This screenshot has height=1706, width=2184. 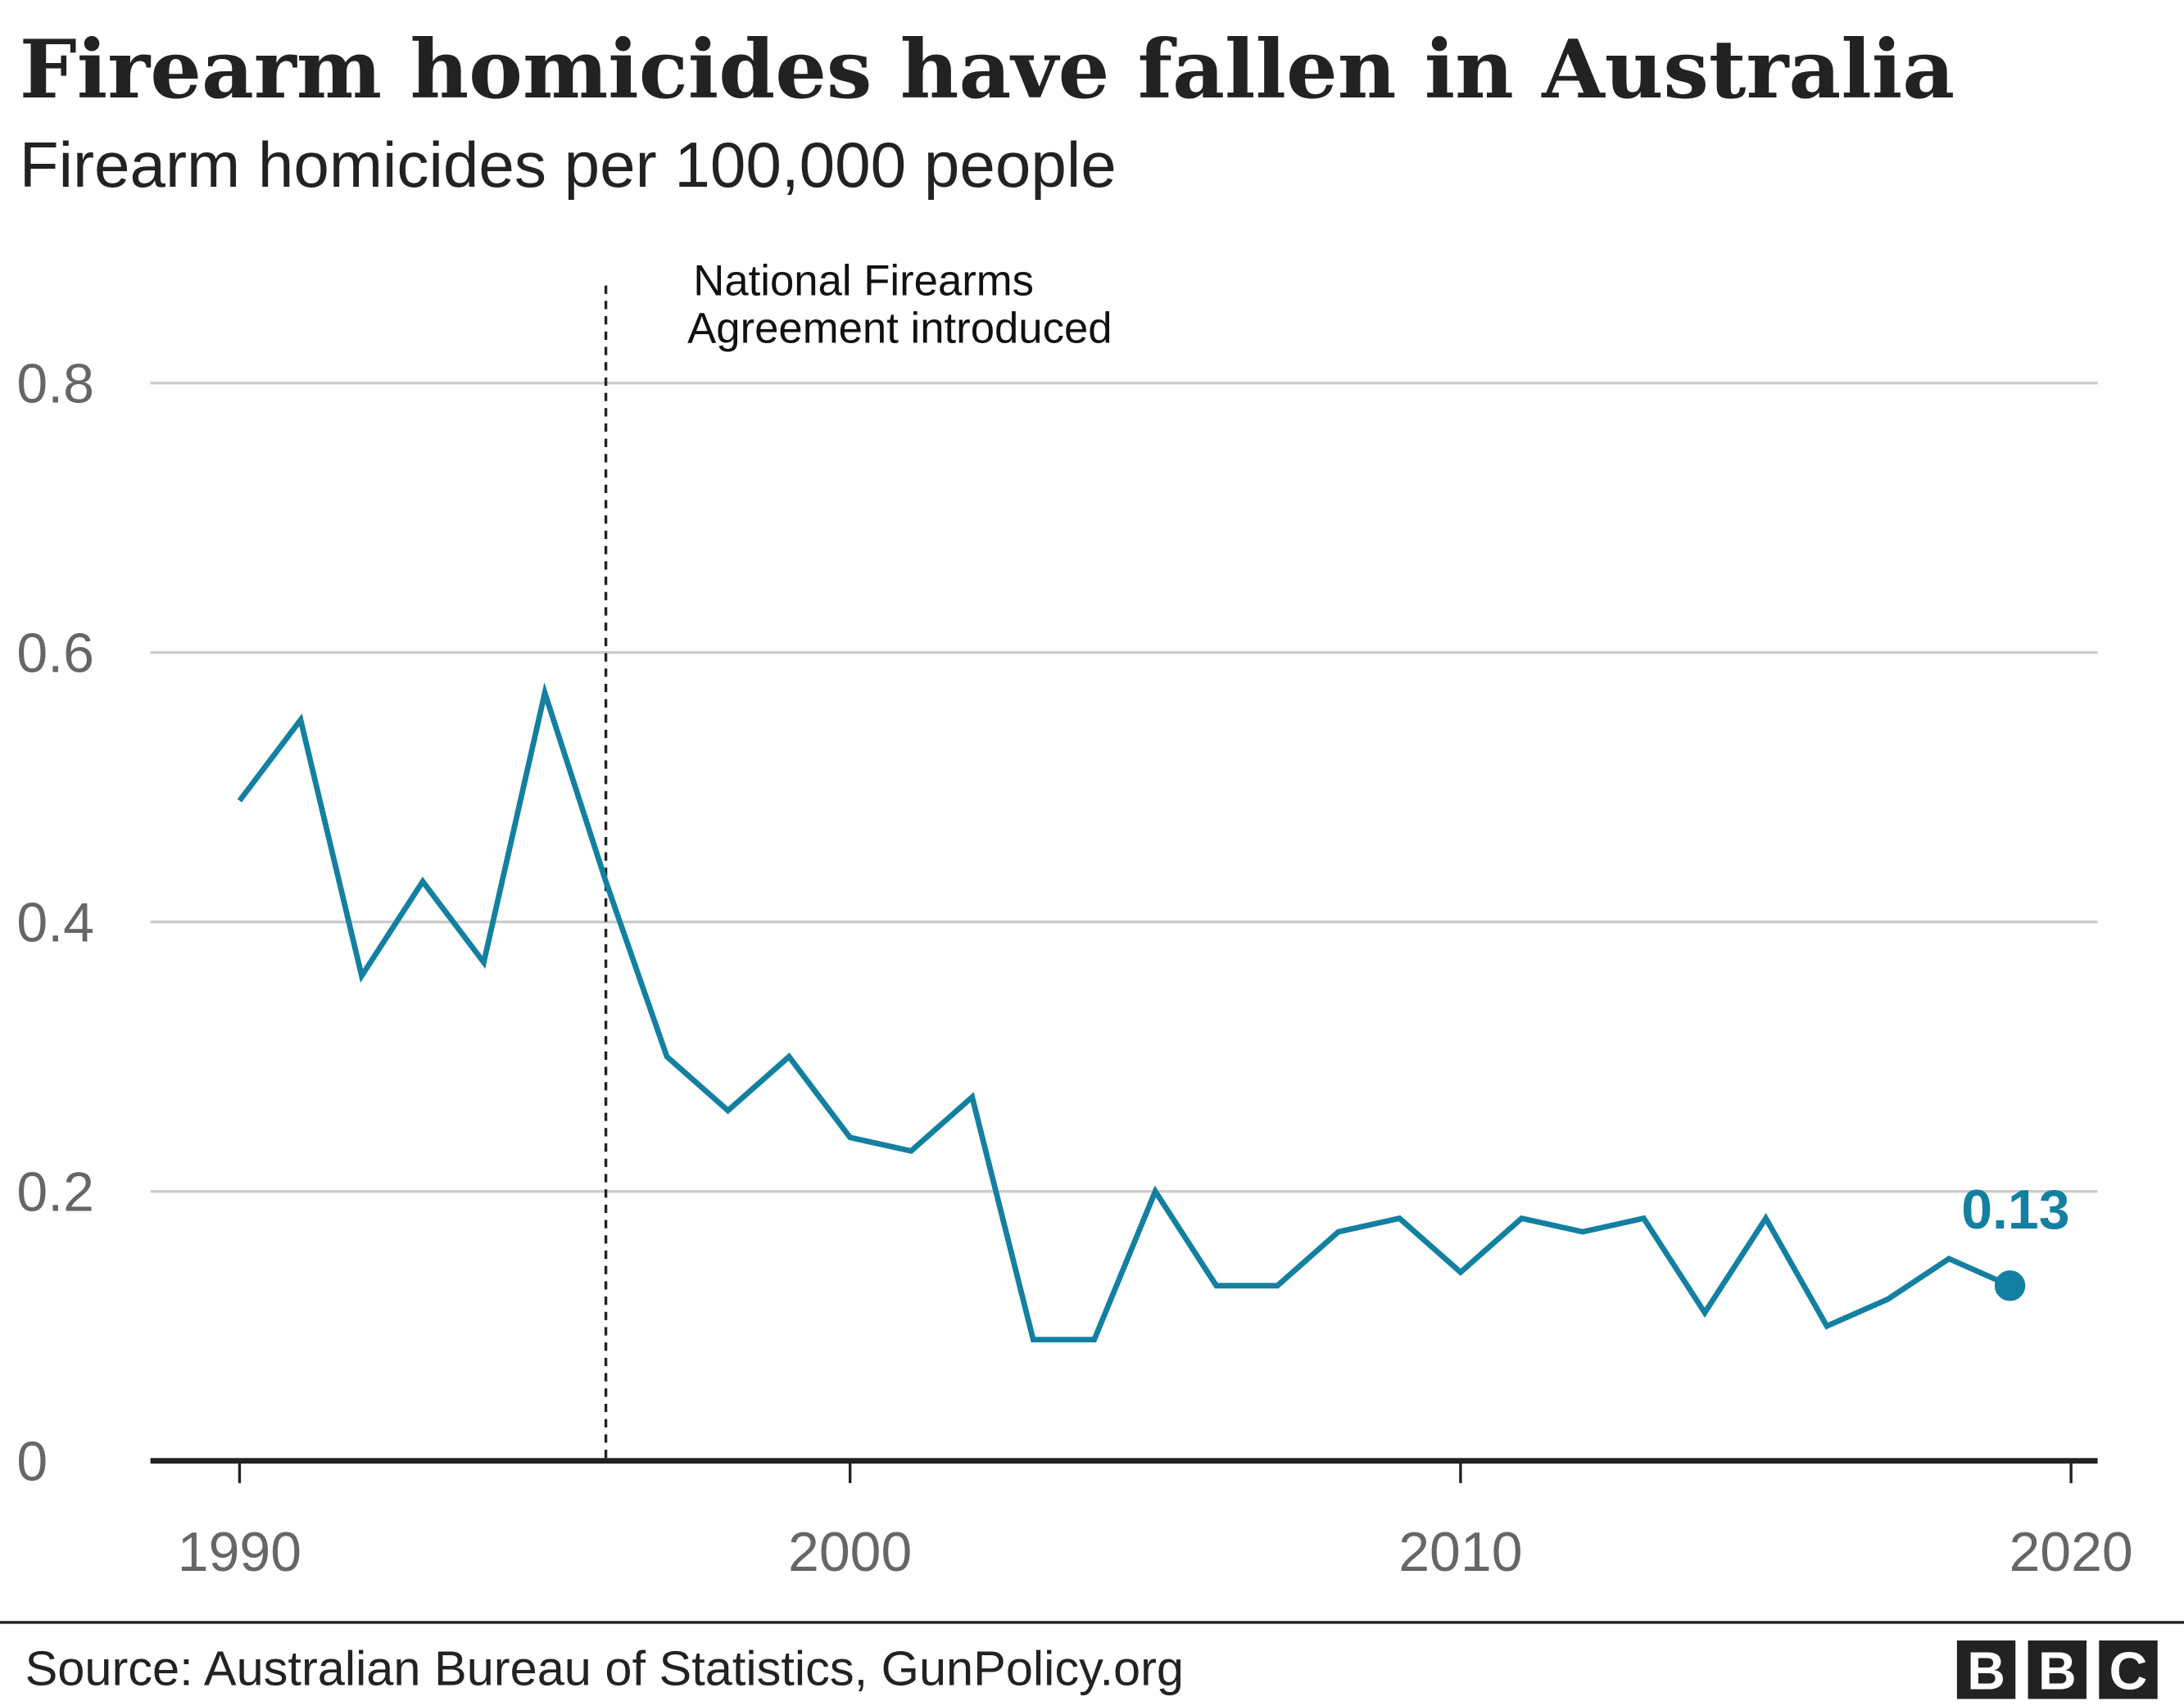 What do you see at coordinates (55, 383) in the screenshot?
I see `y-tick-label: 0.8` at bounding box center [55, 383].